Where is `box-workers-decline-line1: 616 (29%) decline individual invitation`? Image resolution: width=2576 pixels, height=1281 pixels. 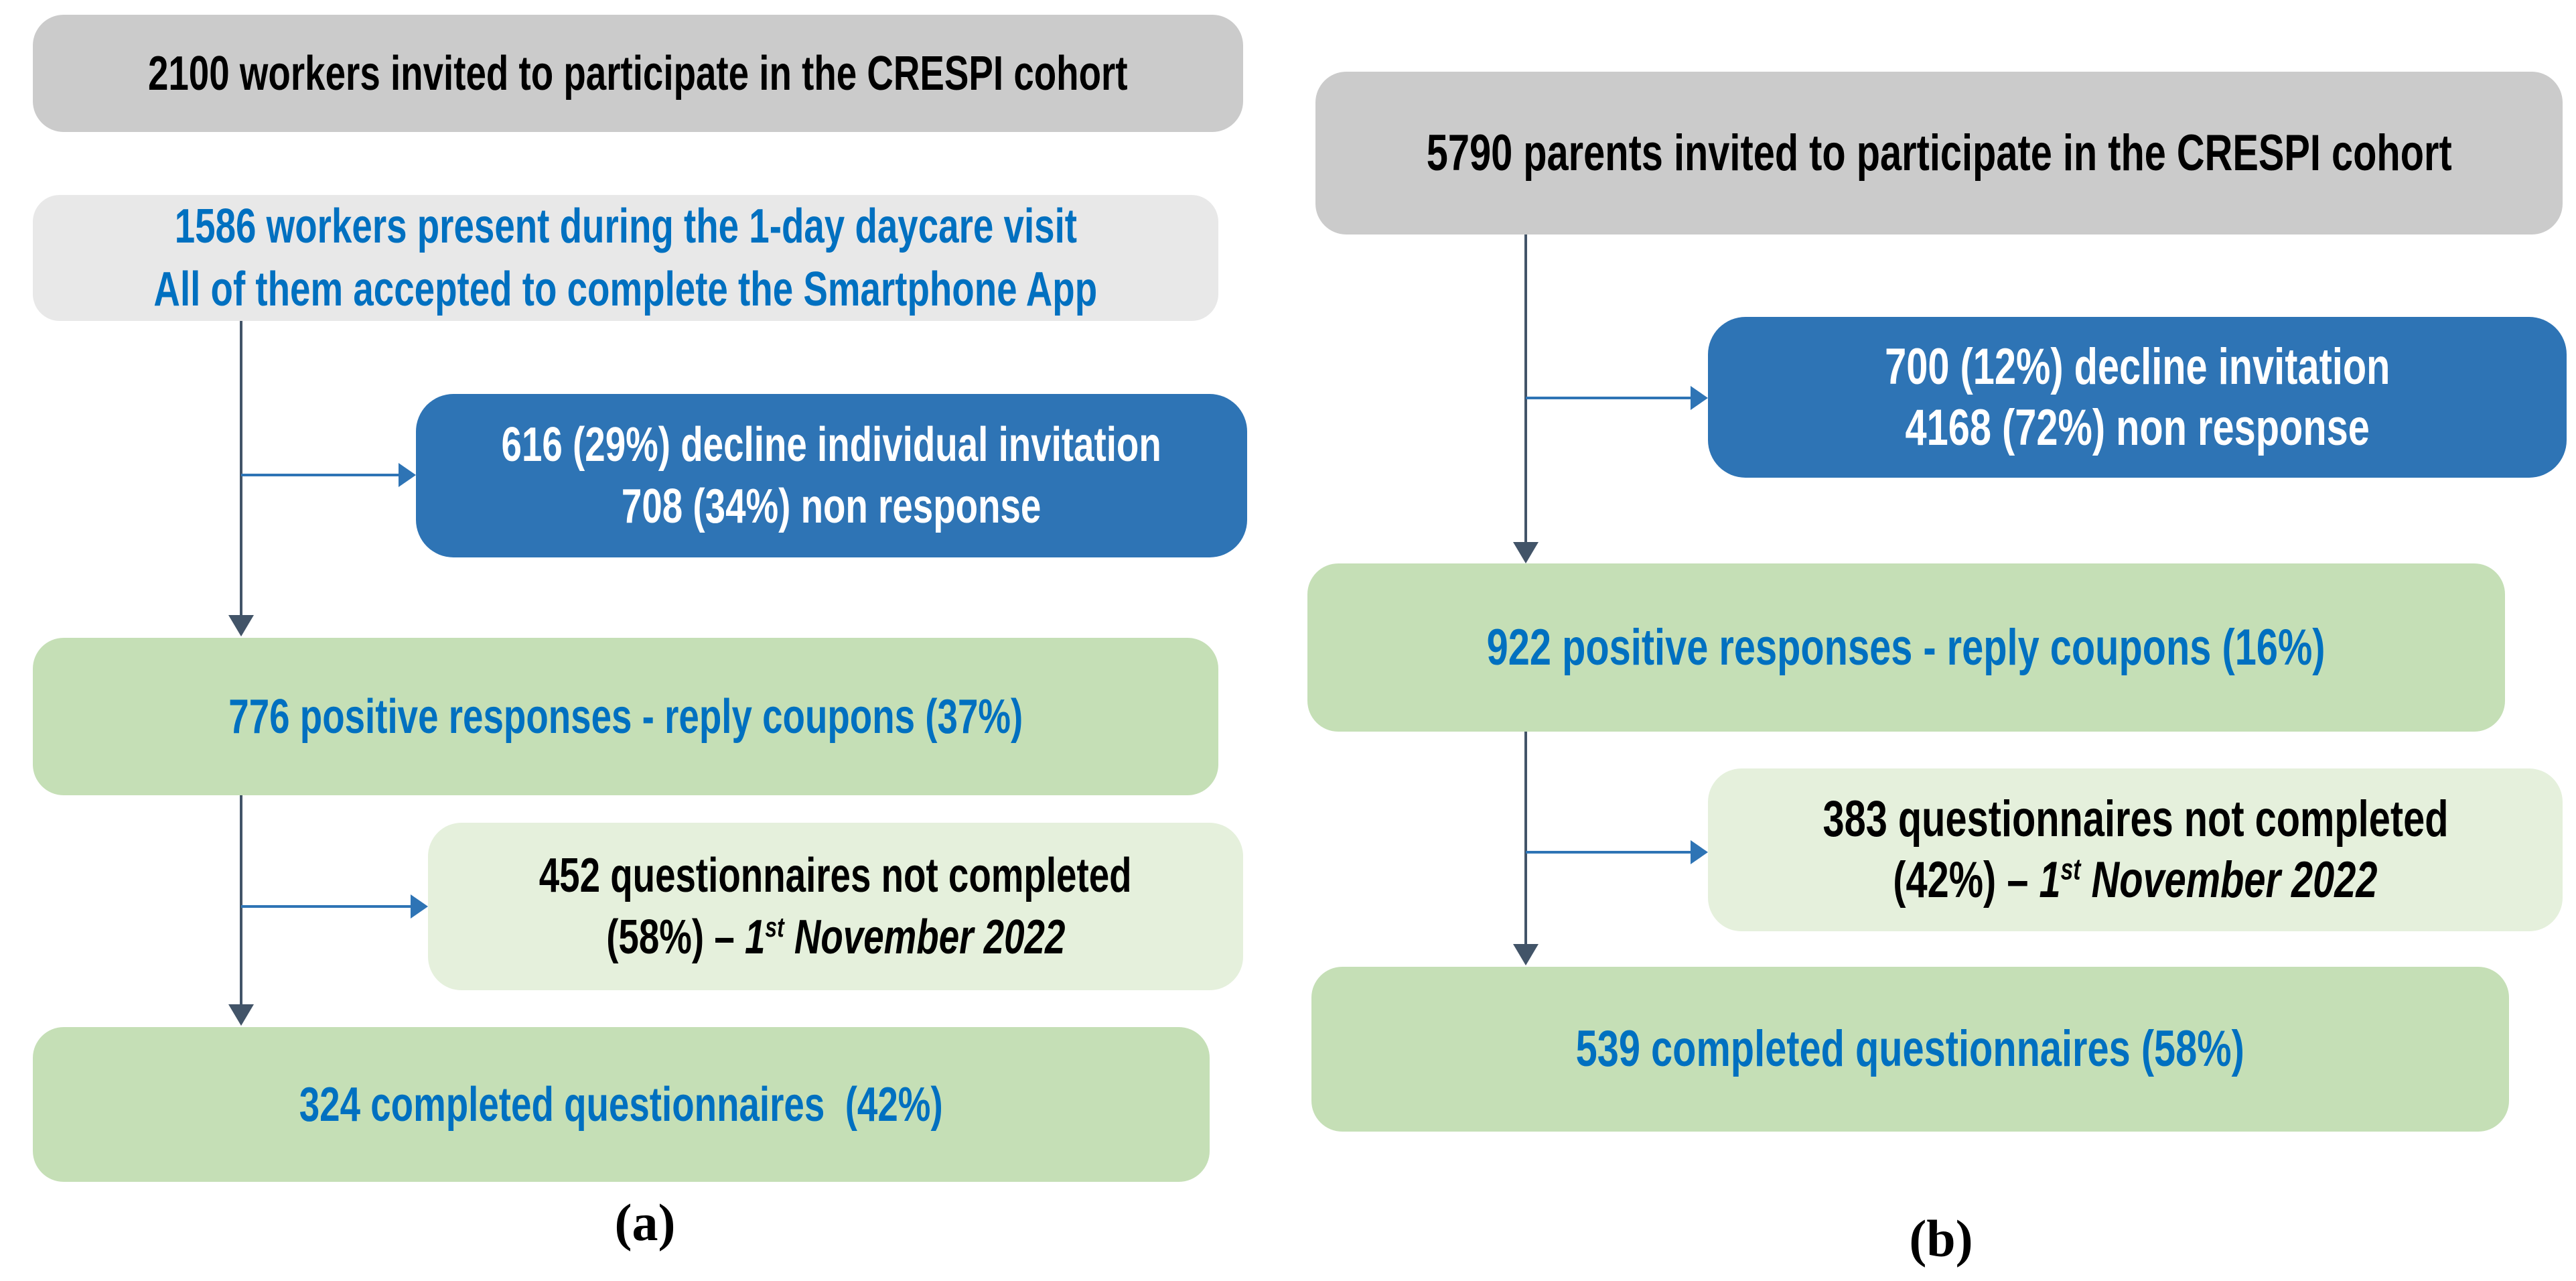 box-workers-decline-line1: 616 (29%) decline individual invitation is located at coordinates (831, 445).